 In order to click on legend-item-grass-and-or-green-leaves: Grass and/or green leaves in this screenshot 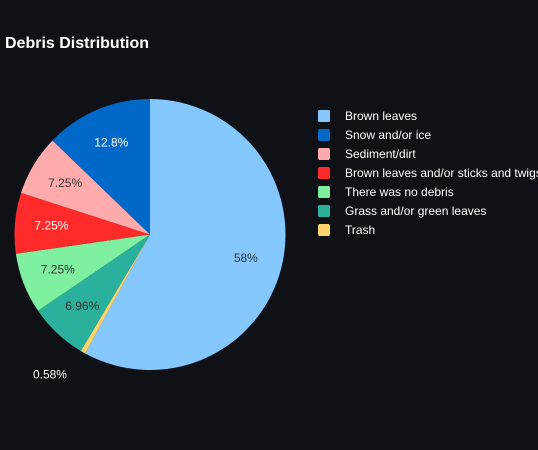, I will do `click(428, 210)`.